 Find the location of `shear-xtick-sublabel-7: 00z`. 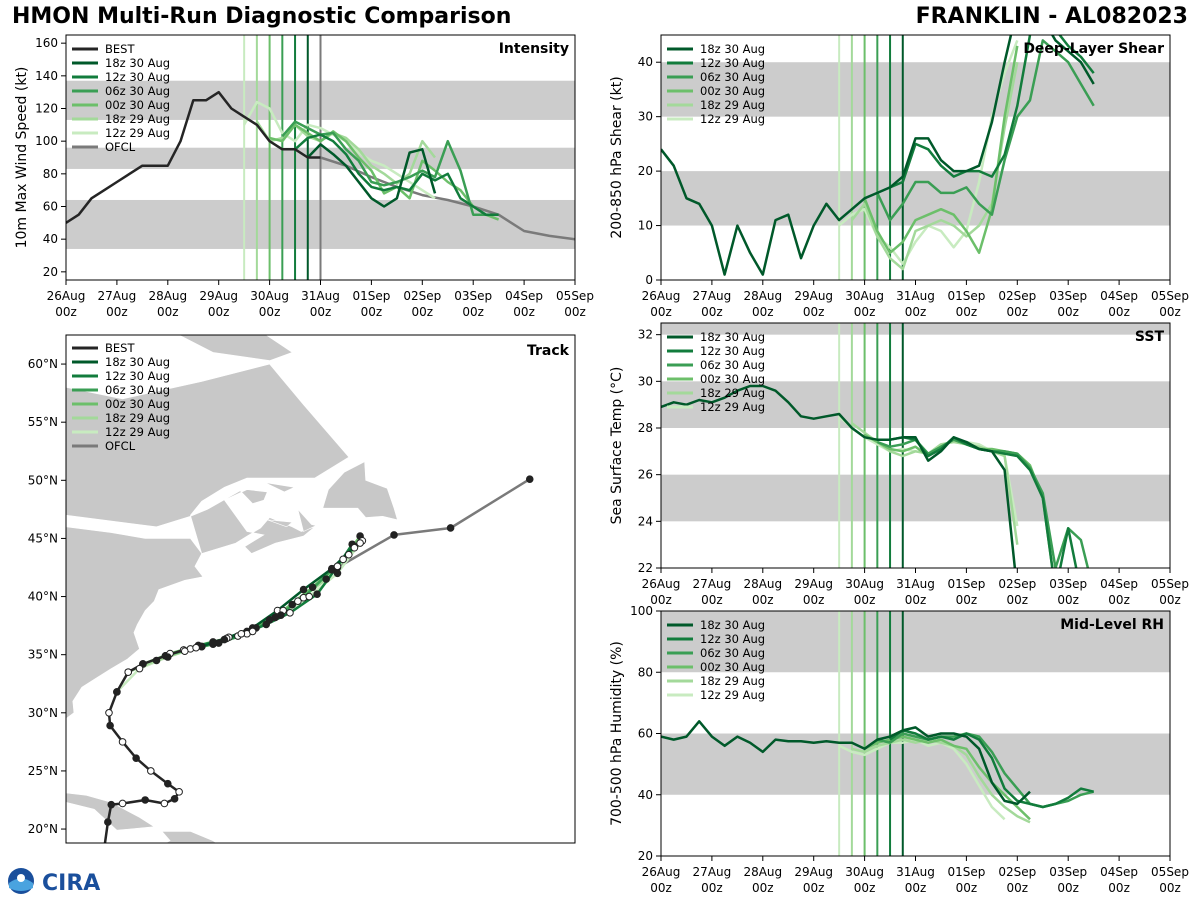

shear-xtick-sublabel-7: 00z is located at coordinates (1018, 312).